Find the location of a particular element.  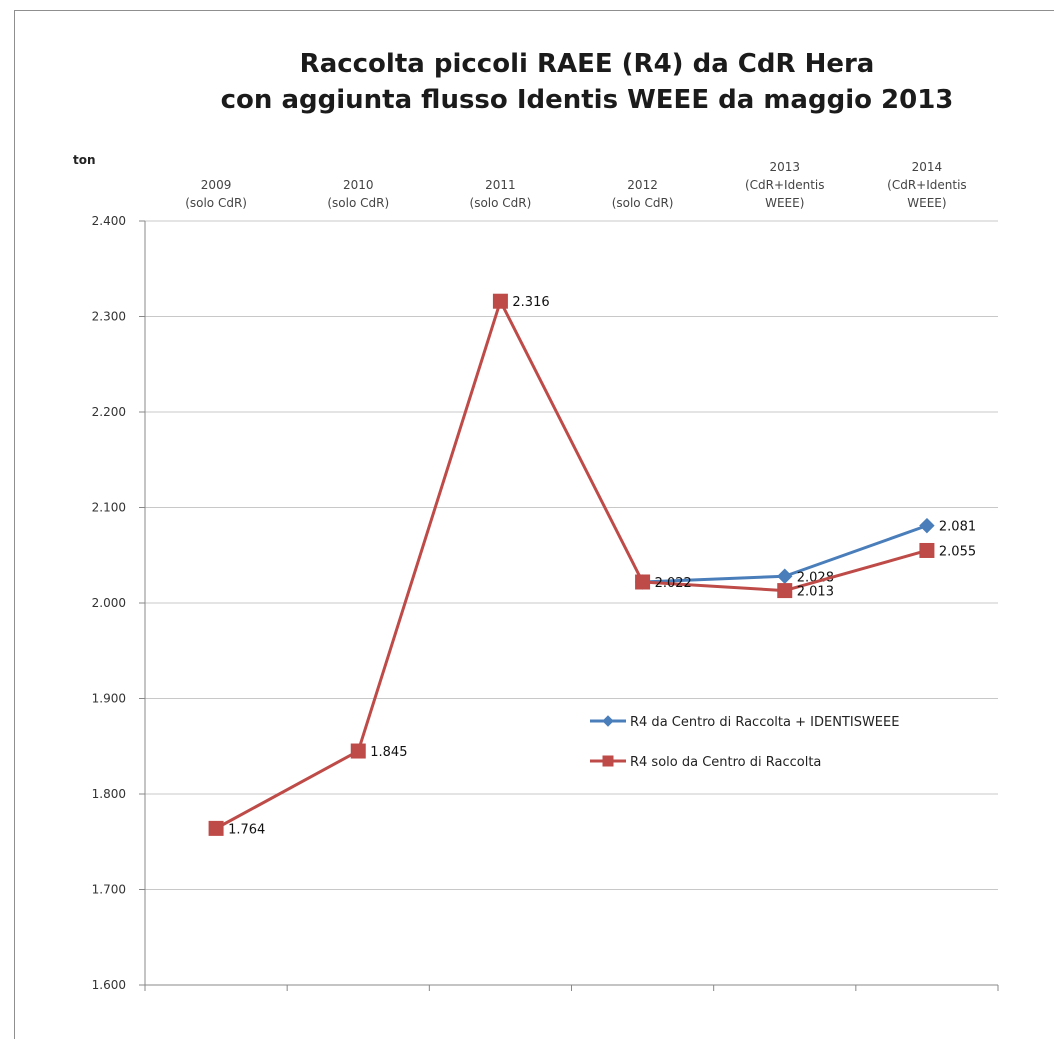

legend-entry-2: R4 solo da Centro di Raccolta is located at coordinates (705, 762).